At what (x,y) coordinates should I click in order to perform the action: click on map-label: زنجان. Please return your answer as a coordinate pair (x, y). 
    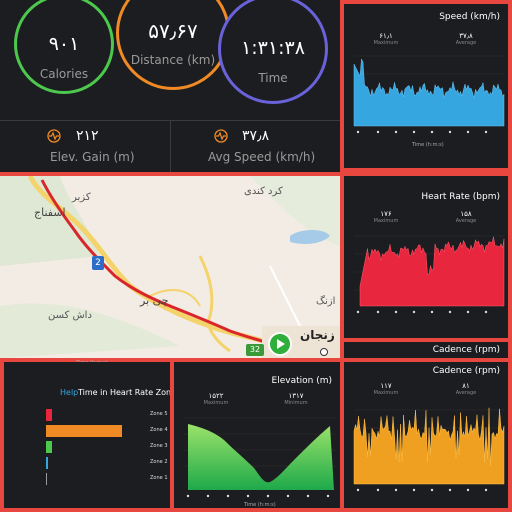
    Looking at the image, I should click on (317, 335).